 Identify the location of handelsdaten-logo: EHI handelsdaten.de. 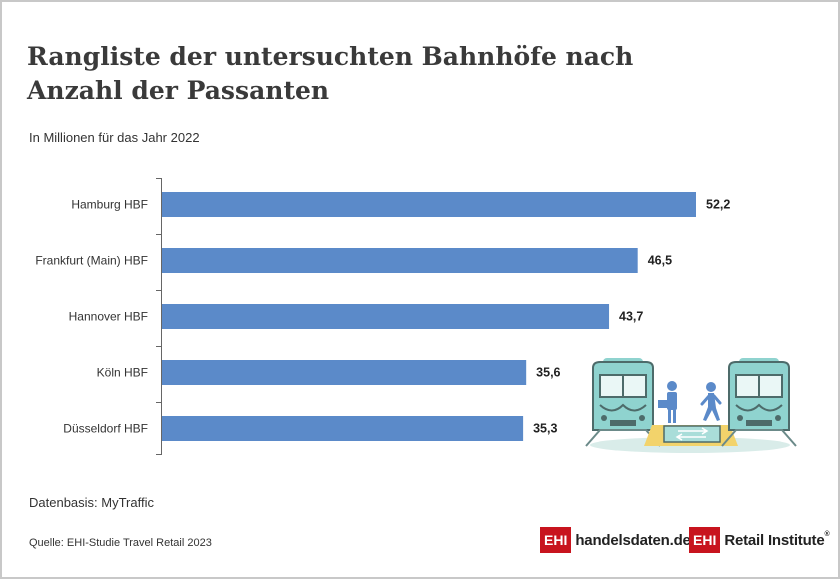
(615, 540).